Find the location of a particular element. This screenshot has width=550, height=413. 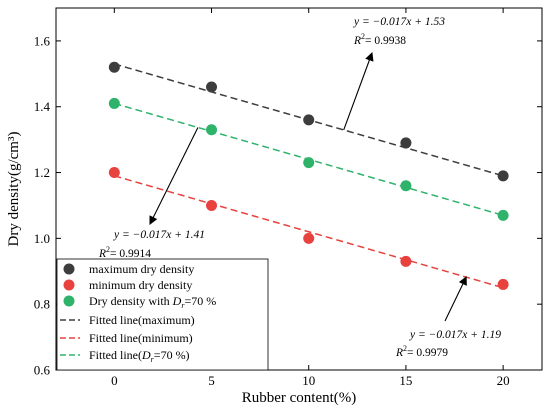

legend-marker-maximum is located at coordinates (69, 269).